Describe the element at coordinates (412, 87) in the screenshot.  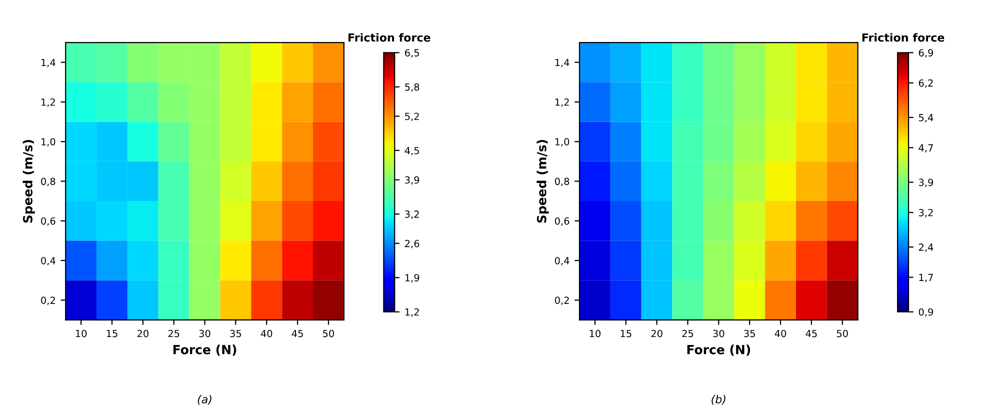
I see `color-bar-label: 5,8` at that location.